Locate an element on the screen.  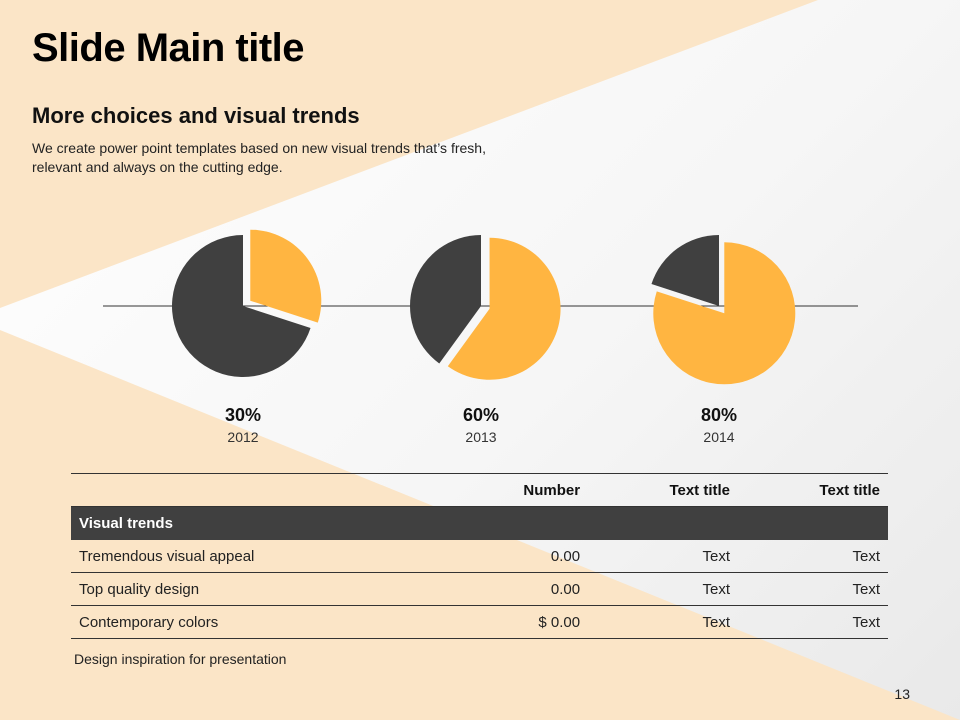
slide-subtitle: More choices and visual trends is located at coordinates (196, 115).